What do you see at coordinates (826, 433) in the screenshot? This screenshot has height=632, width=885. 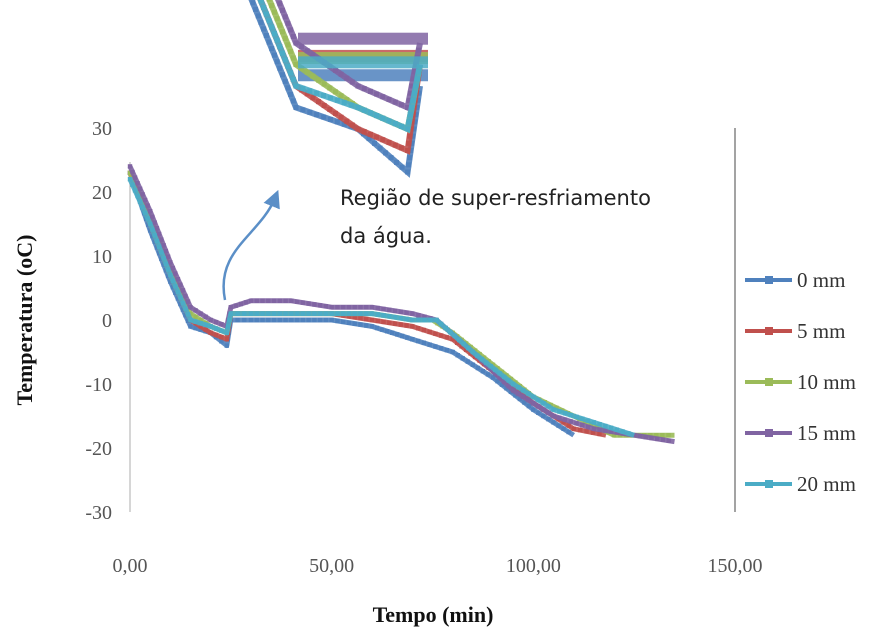 I see `legend-label: 15 mm` at bounding box center [826, 433].